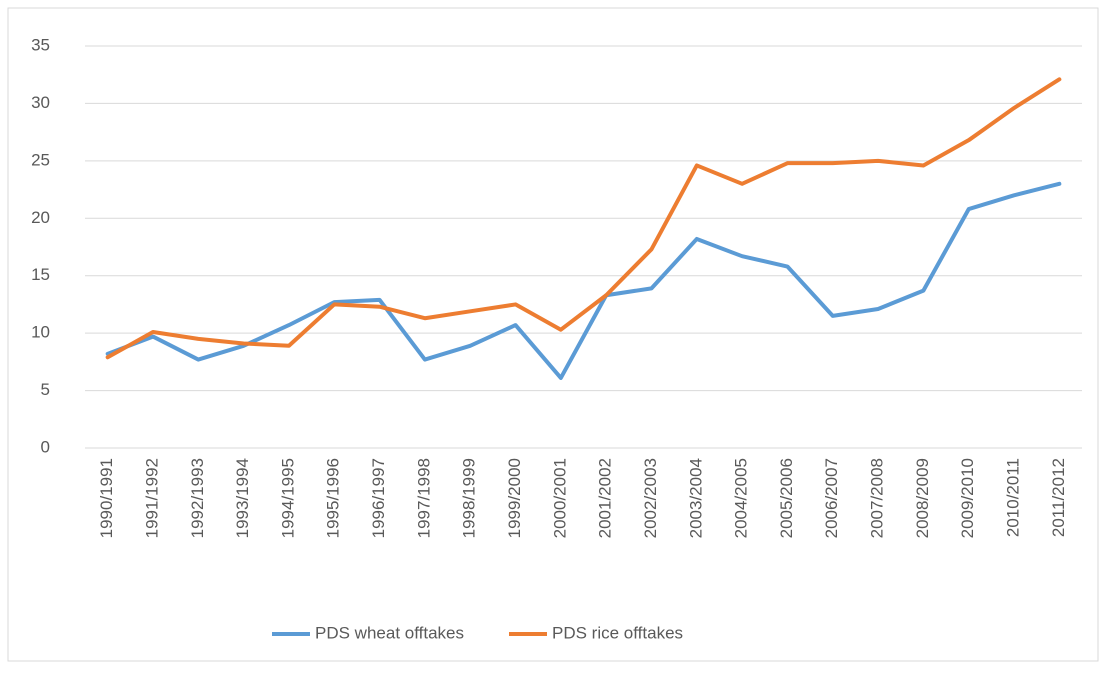 This screenshot has height=674, width=1106. What do you see at coordinates (45, 389) in the screenshot?
I see `y-tick-label: 5` at bounding box center [45, 389].